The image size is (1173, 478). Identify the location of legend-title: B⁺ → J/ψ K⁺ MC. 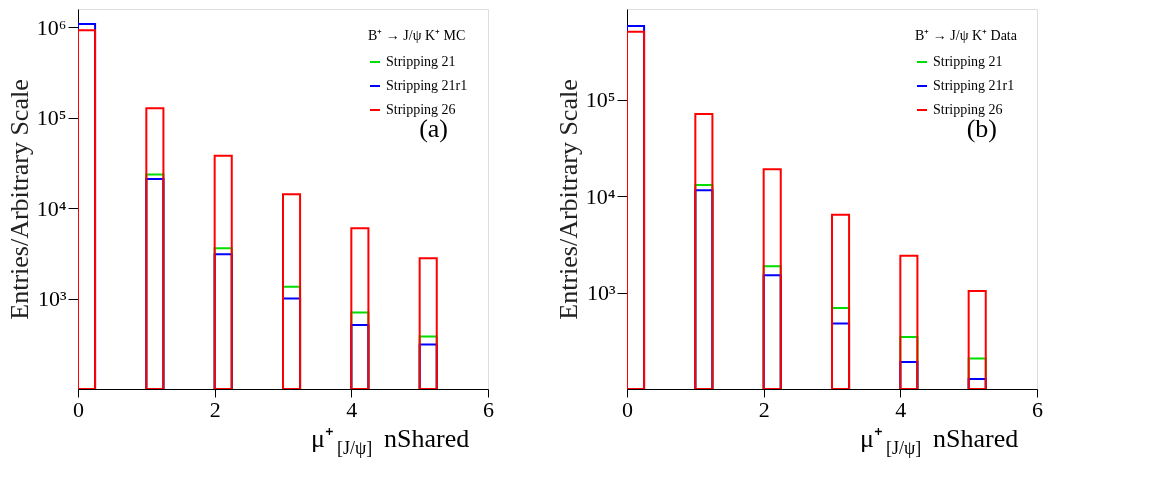
(417, 35).